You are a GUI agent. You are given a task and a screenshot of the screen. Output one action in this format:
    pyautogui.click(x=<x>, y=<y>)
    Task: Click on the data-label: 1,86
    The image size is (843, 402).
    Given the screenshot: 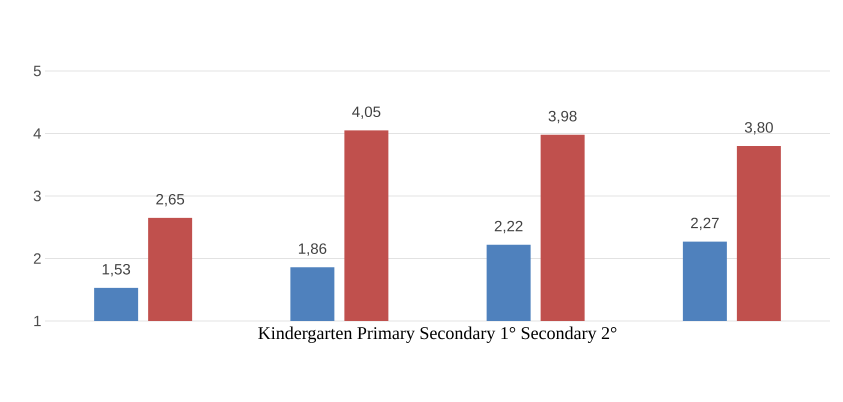 What is the action you would take?
    pyautogui.click(x=312, y=249)
    